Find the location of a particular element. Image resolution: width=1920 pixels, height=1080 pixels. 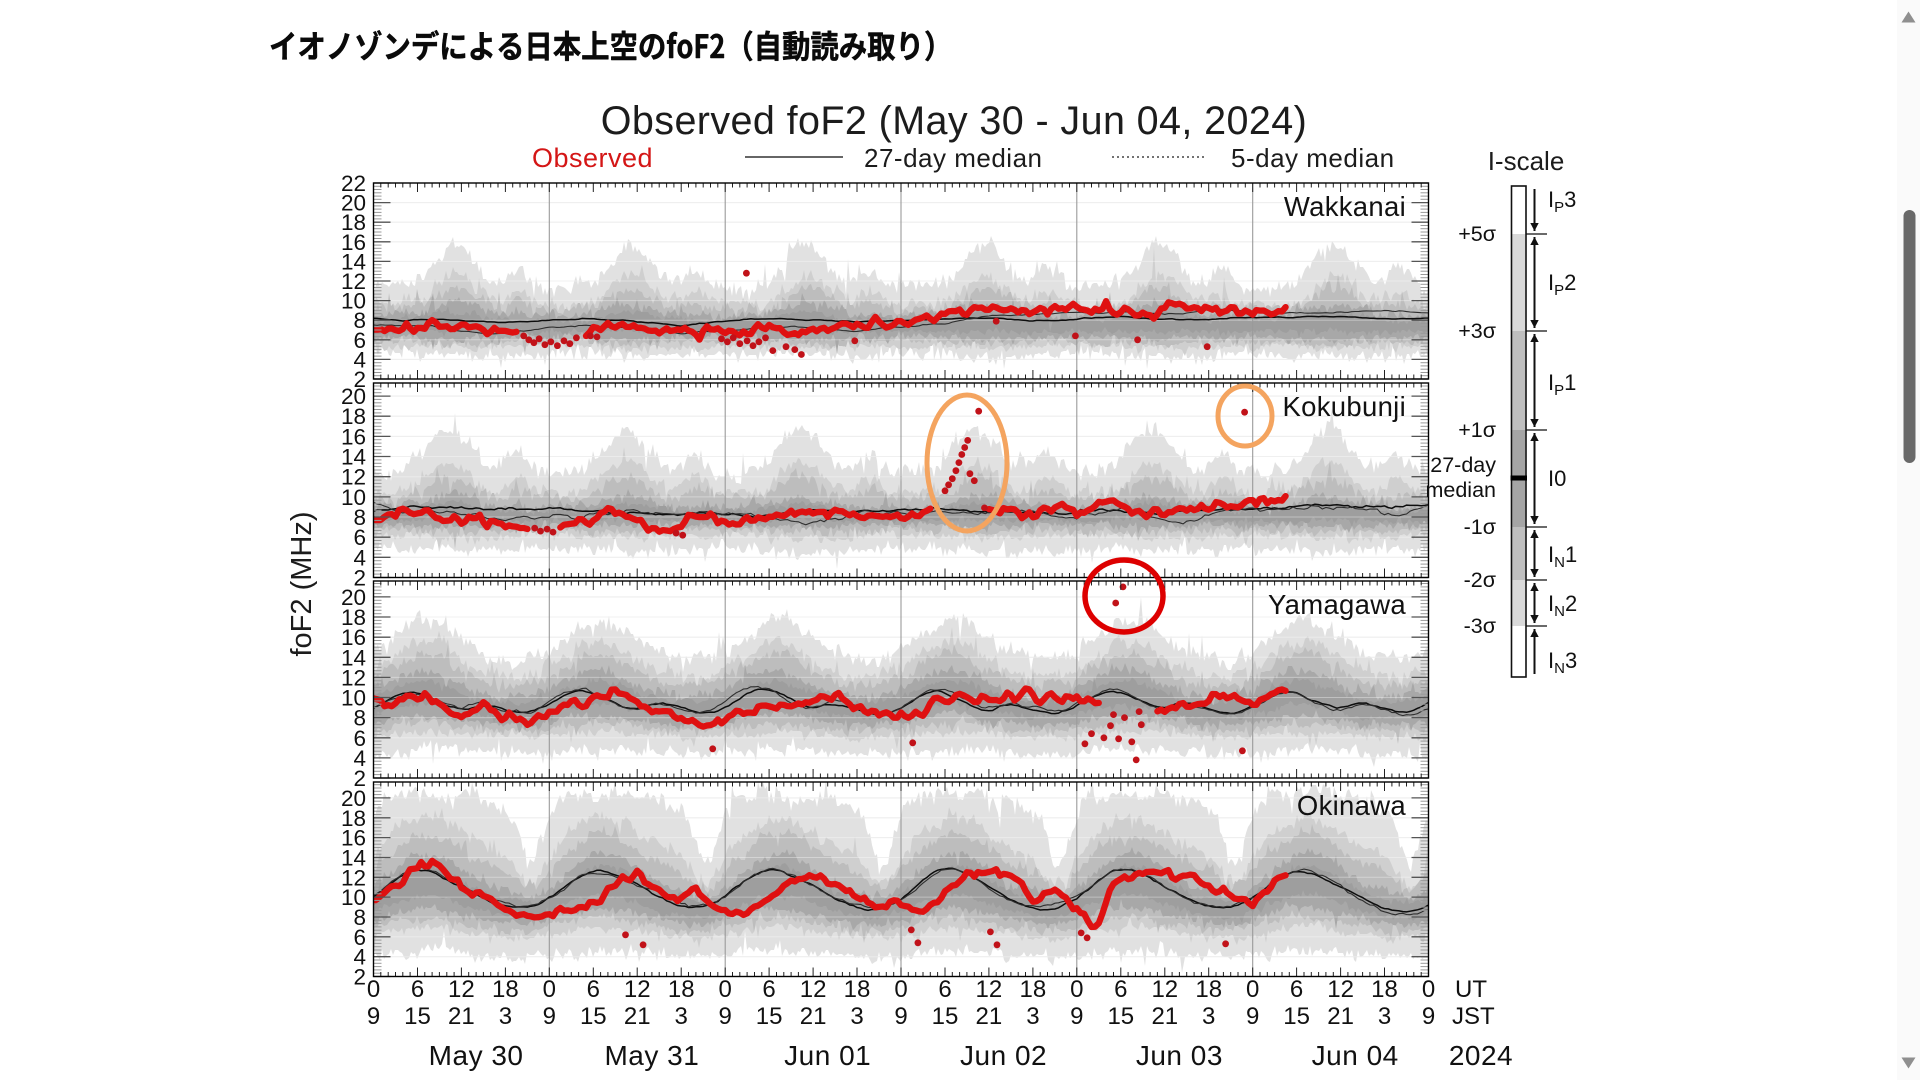

svg-text: JST is located at coordinates (1473, 1016).